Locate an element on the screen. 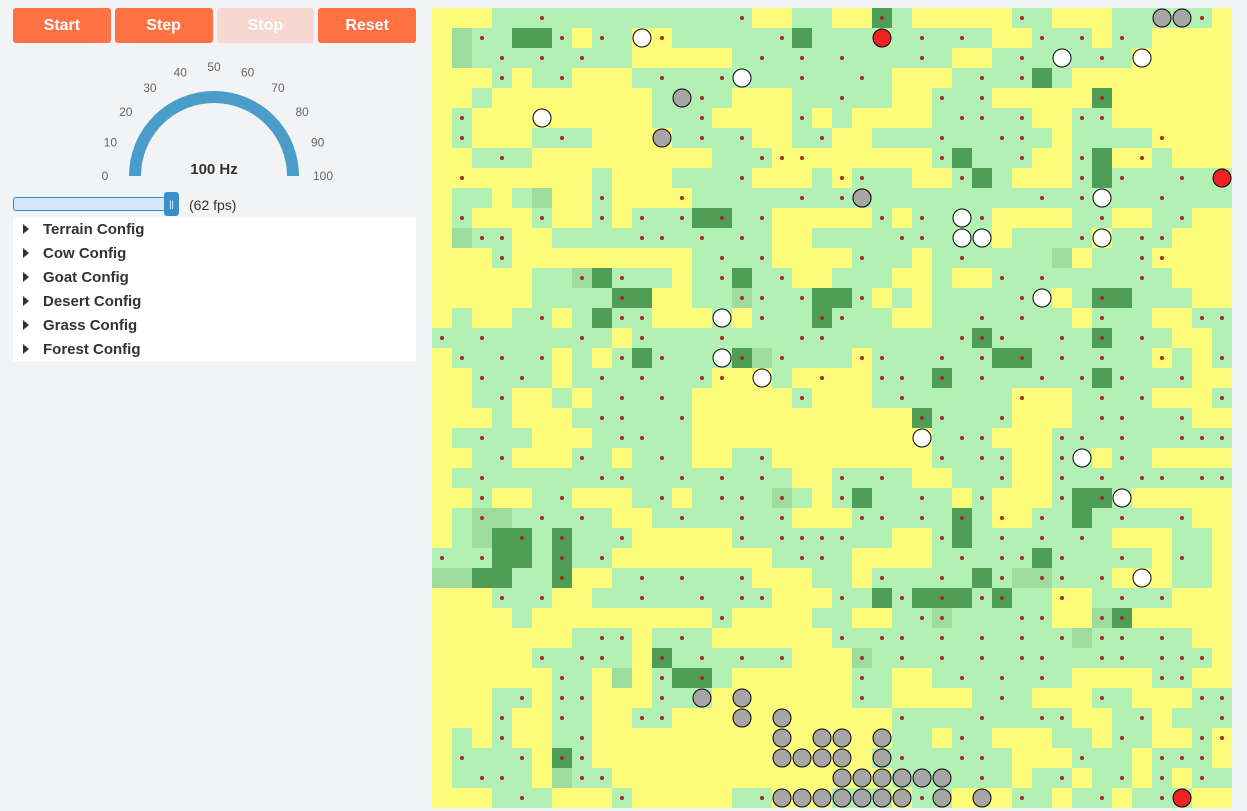 This screenshot has width=1247, height=811. slider-handle: || is located at coordinates (171, 204).